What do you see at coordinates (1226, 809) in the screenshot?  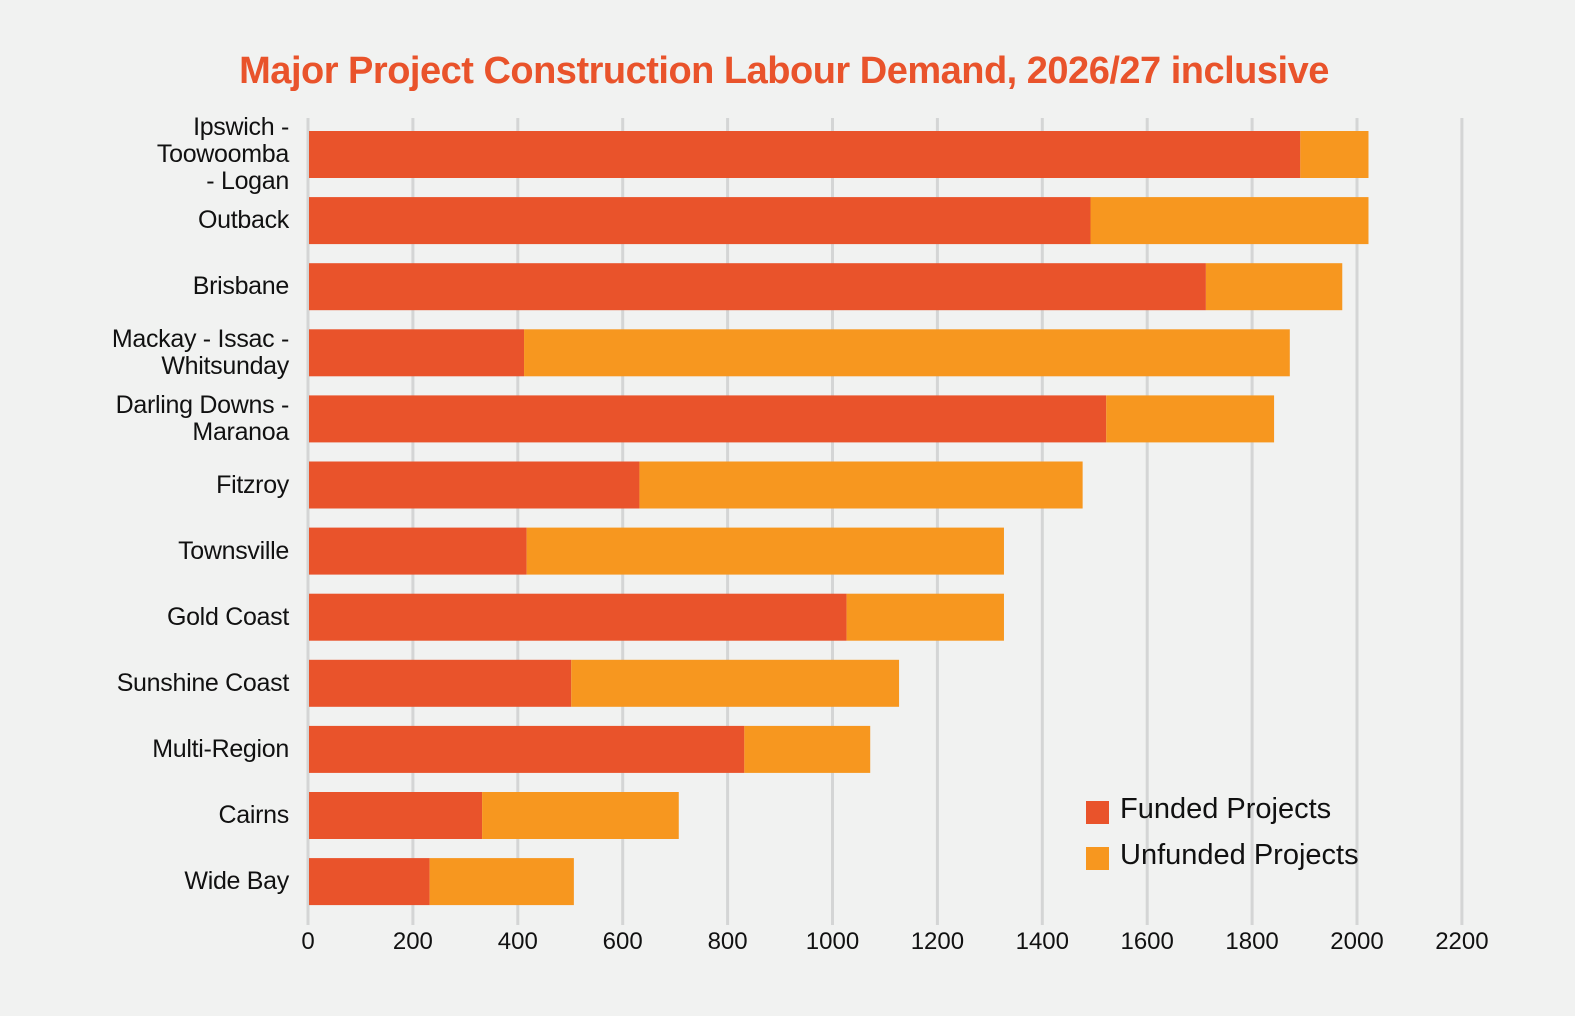 I see `legend-label-funded: Funded Projects` at bounding box center [1226, 809].